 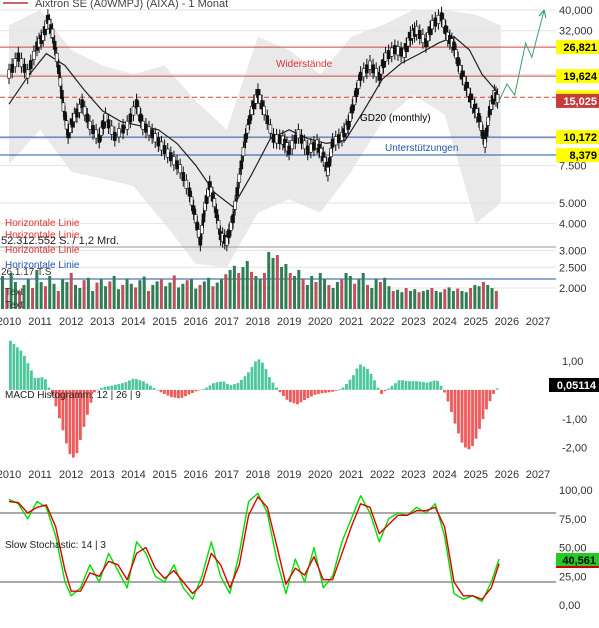 I want to click on stochastic-line, so click(x=254, y=548).